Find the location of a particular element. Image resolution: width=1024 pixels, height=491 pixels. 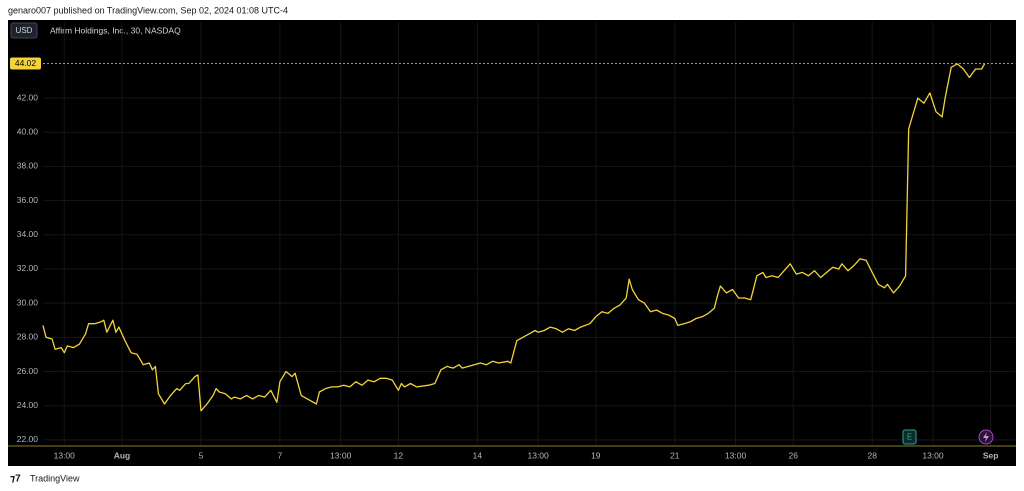

x-tick-label: 12 is located at coordinates (399, 455).